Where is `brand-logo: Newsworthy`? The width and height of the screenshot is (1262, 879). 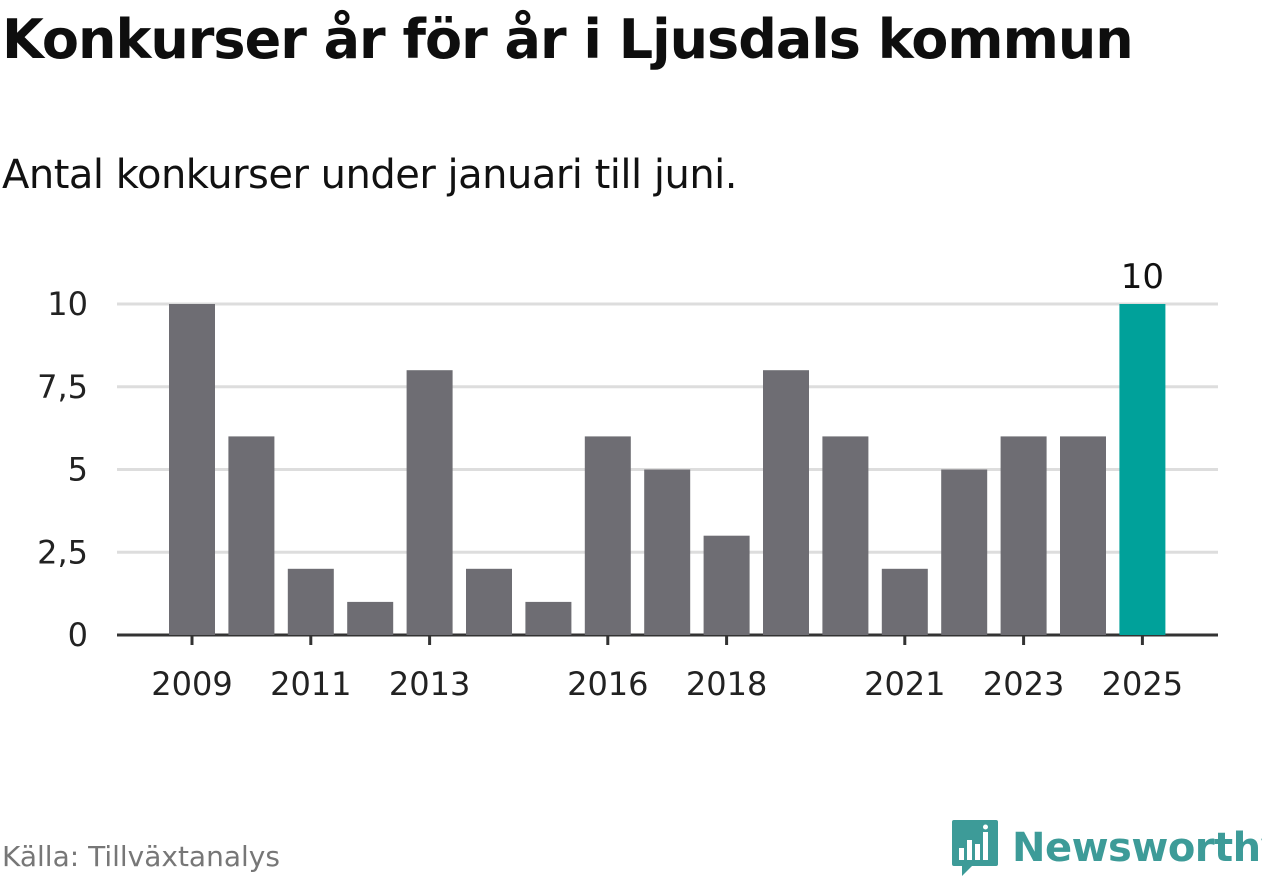 brand-logo: Newsworthy is located at coordinates (1106, 848).